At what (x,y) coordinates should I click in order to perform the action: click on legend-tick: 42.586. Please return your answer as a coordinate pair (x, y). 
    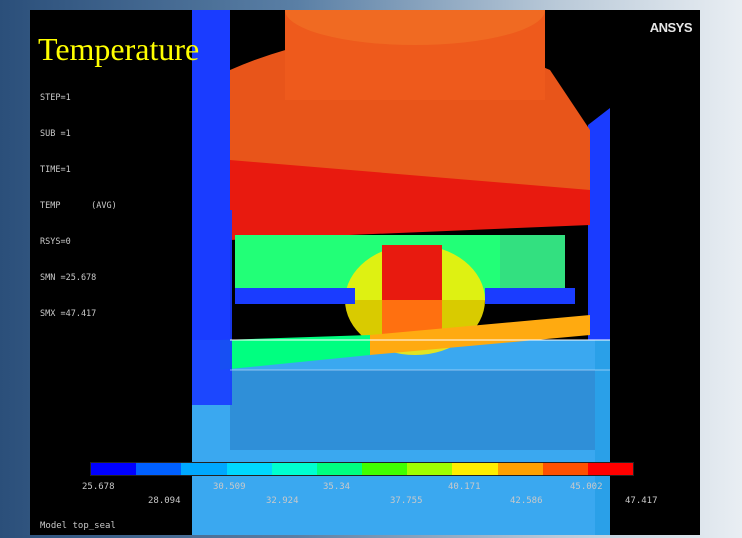
    Looking at the image, I should click on (526, 501).